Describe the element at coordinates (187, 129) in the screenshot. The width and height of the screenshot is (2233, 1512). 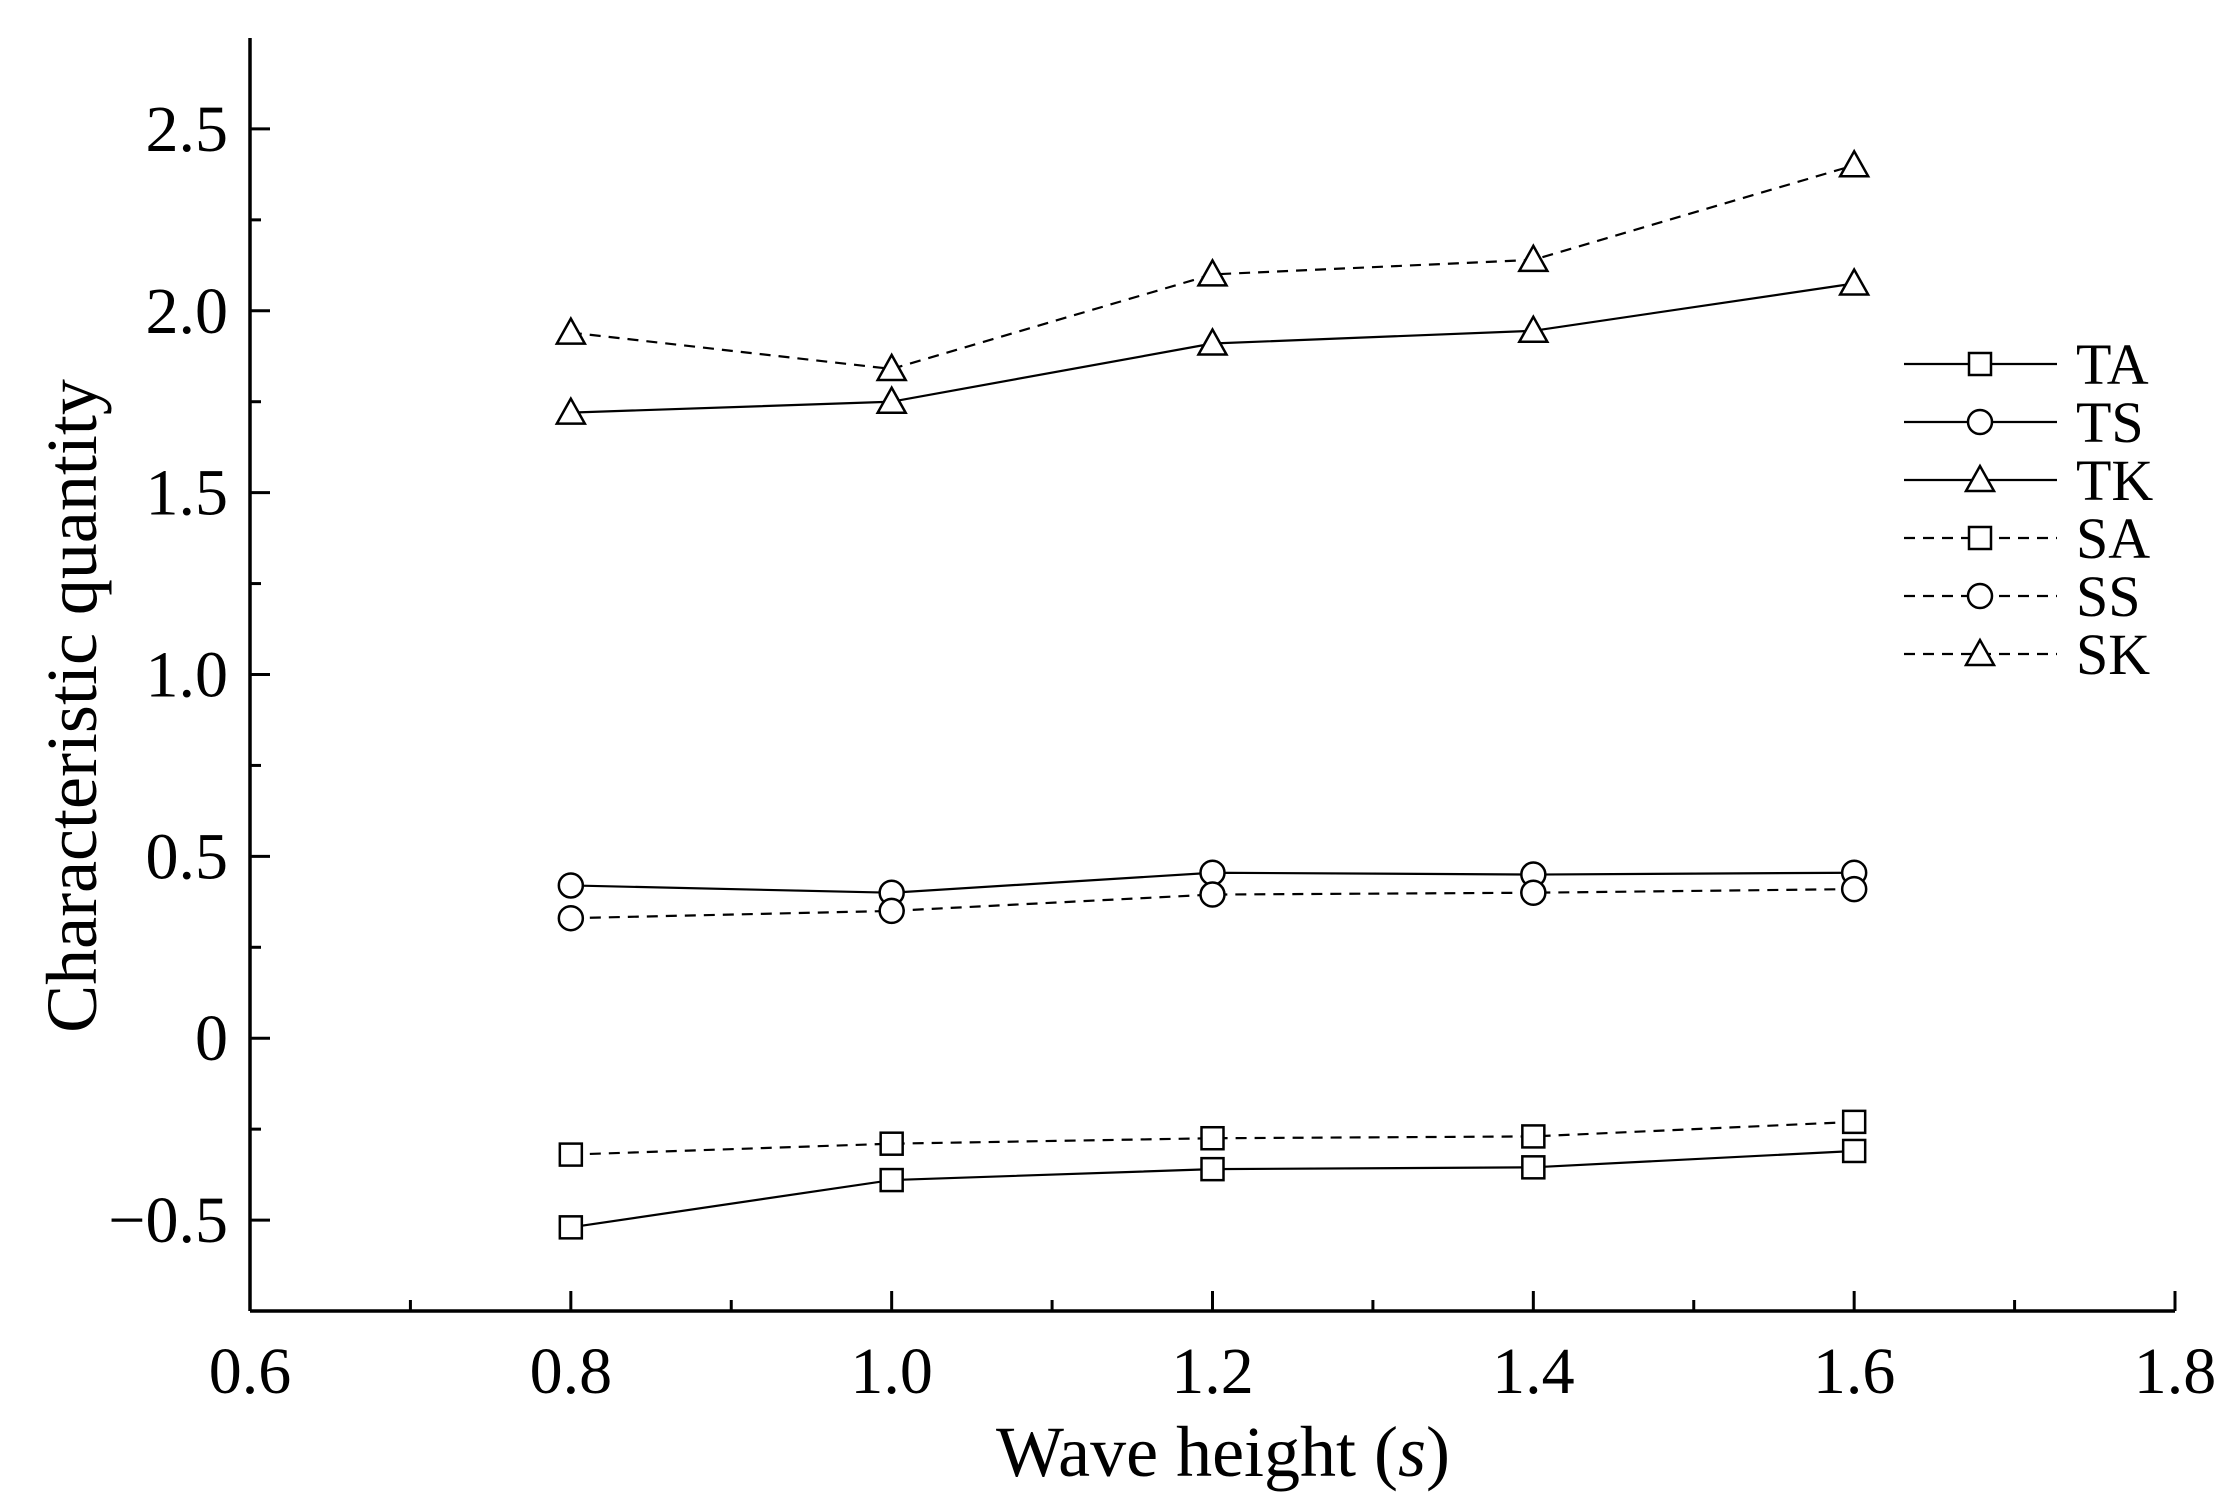
I see `y-tick-label: 2.5` at that location.